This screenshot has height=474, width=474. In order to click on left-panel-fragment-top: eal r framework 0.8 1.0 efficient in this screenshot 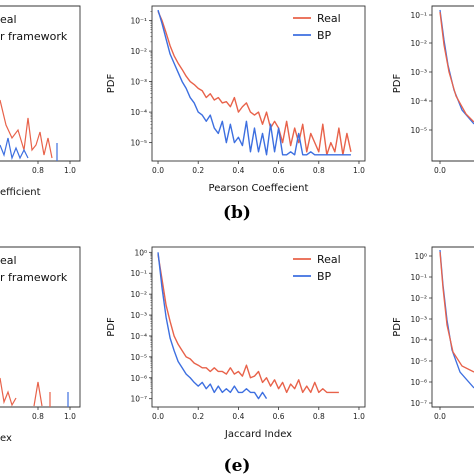, I will do `click(40, 101)`.